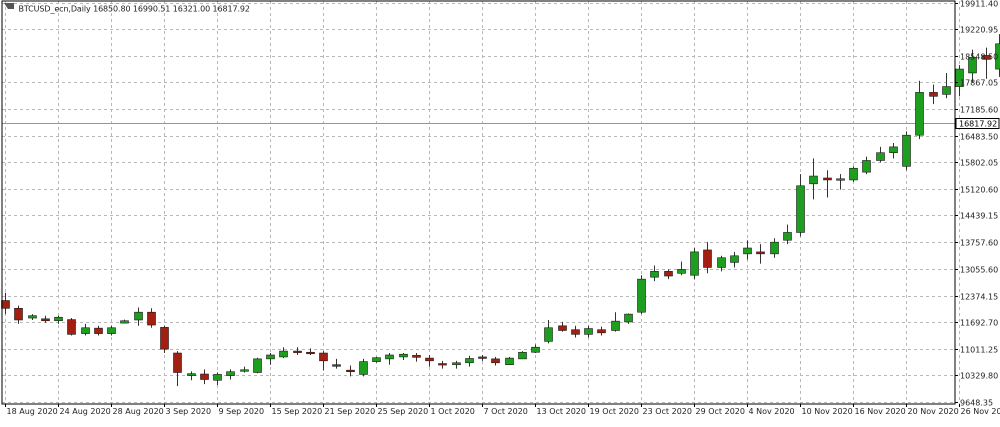  I want to click on dropdown-arrow-icon, so click(9, 9).